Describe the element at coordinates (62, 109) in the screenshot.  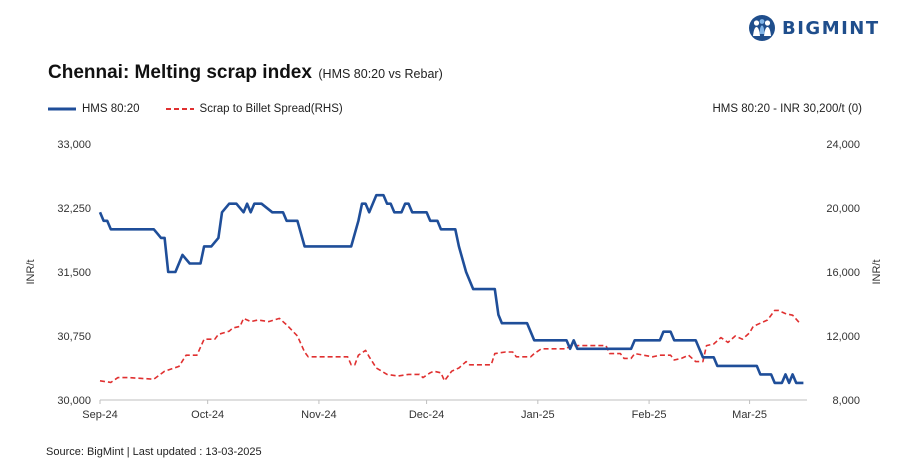
I see `legend-swatch-solid` at that location.